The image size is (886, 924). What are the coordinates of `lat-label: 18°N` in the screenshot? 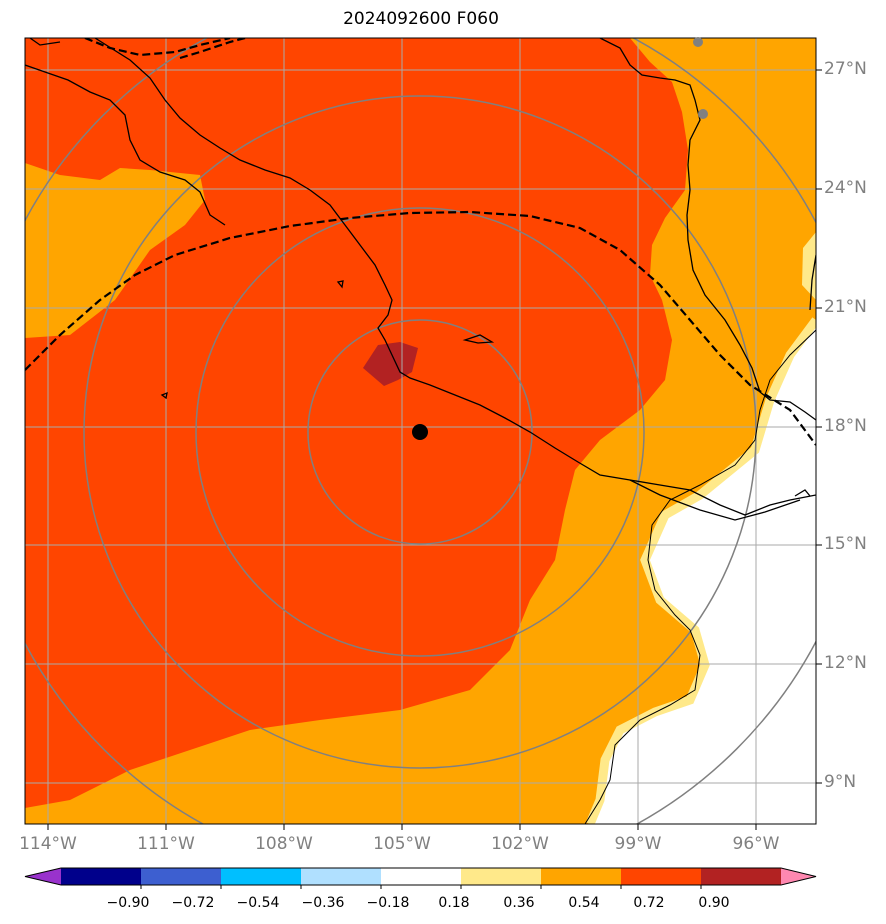 It's located at (845, 426).